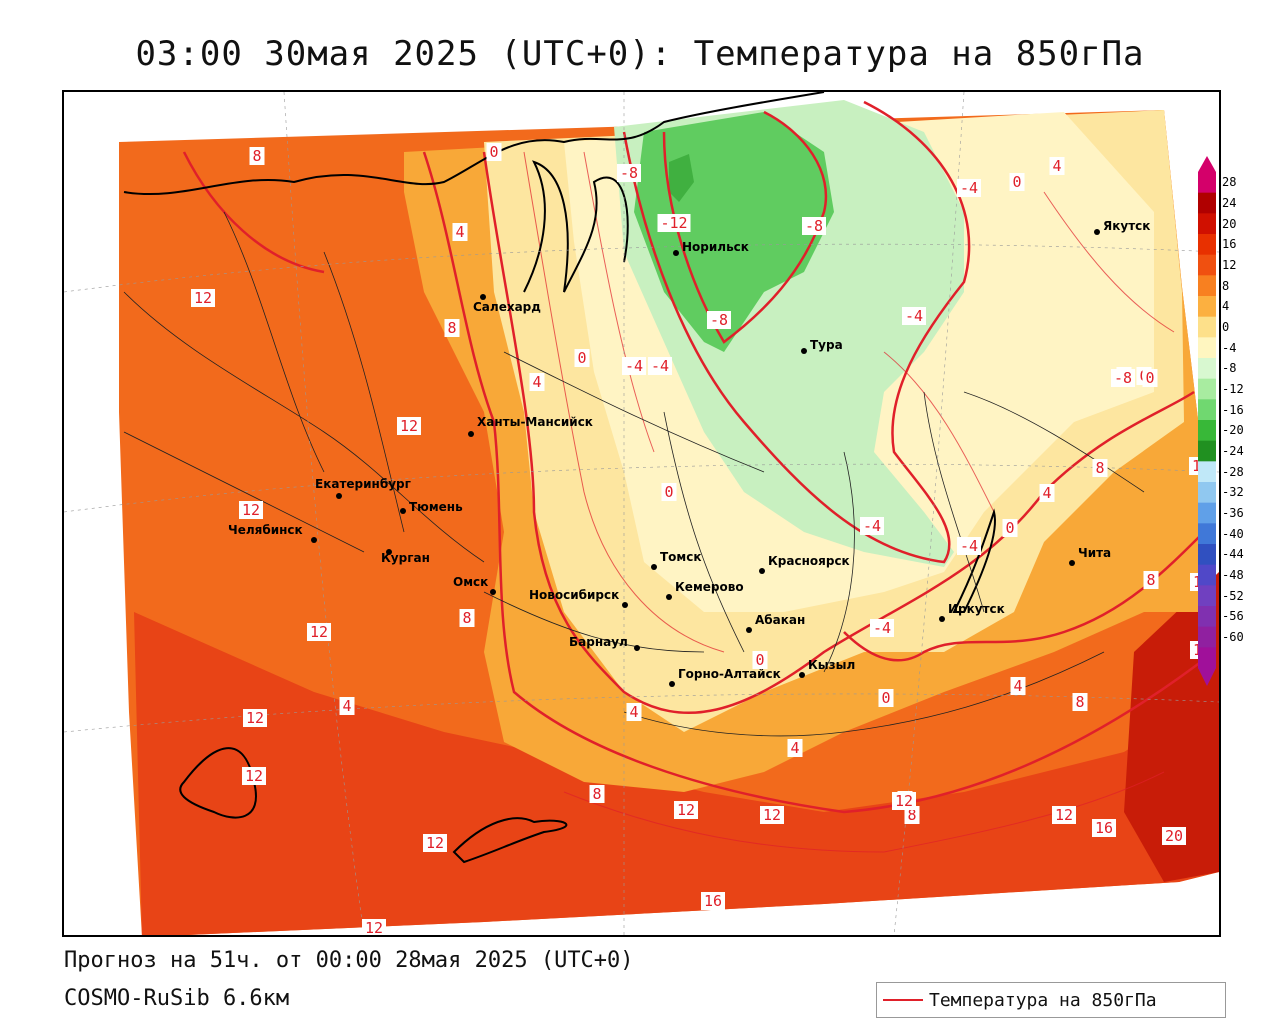 The image size is (1280, 1024). What do you see at coordinates (1126, 226) in the screenshot?
I see `city-label: Якутск` at bounding box center [1126, 226].